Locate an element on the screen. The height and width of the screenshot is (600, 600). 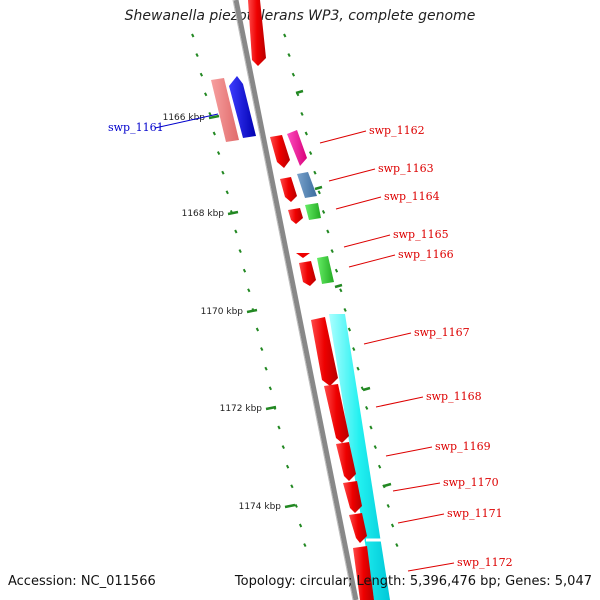
gene-label: swp_1162 is located at coordinates (397, 130).